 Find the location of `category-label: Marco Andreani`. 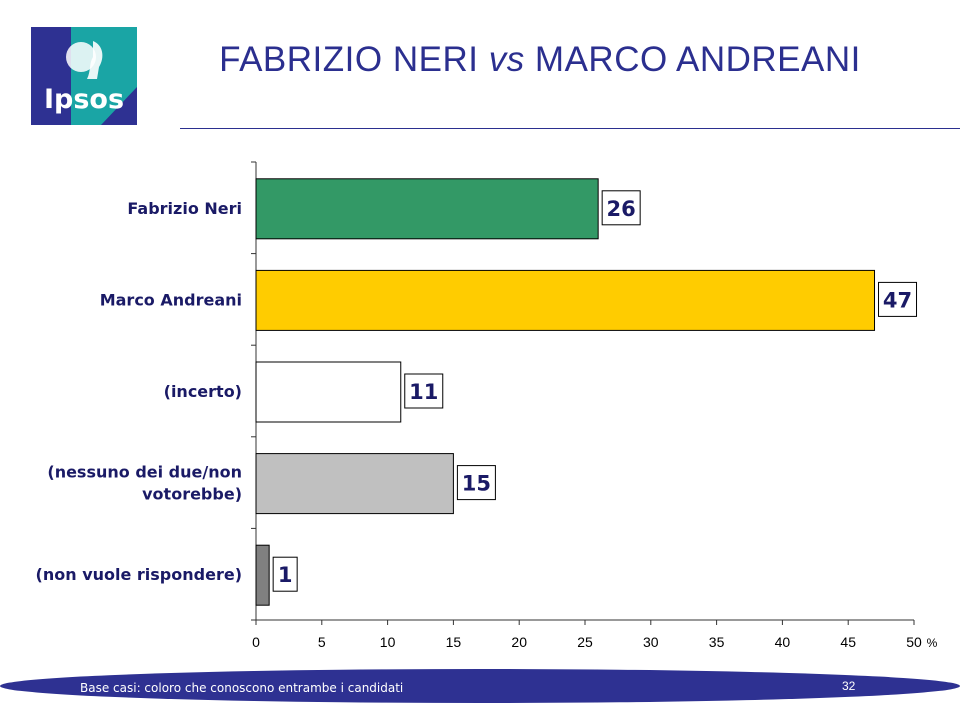

category-label: Marco Andreani is located at coordinates (171, 299).